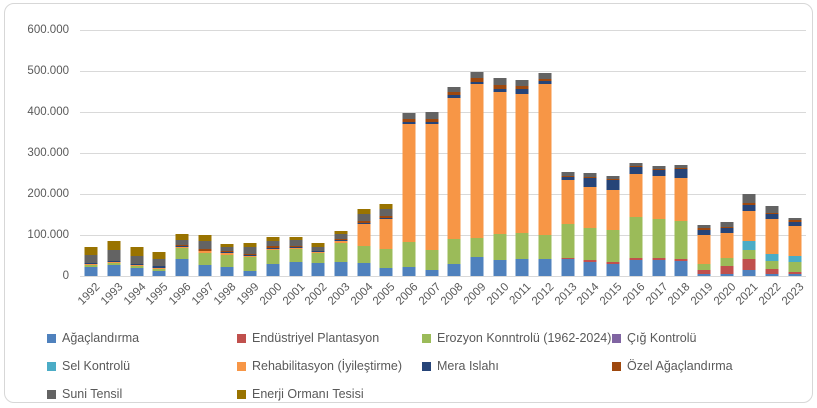  I want to click on x-axis-tick-label: 1994, so click(135, 294).